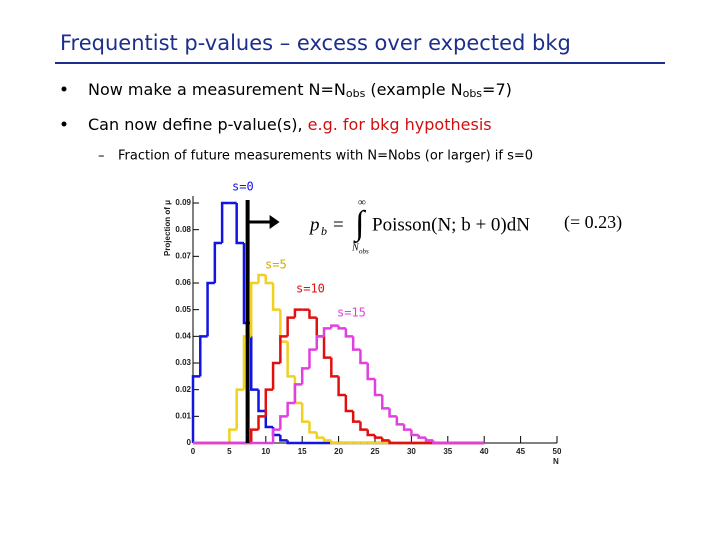  What do you see at coordinates (447, 451) in the screenshot?
I see `x-tick-label: 35` at bounding box center [447, 451].